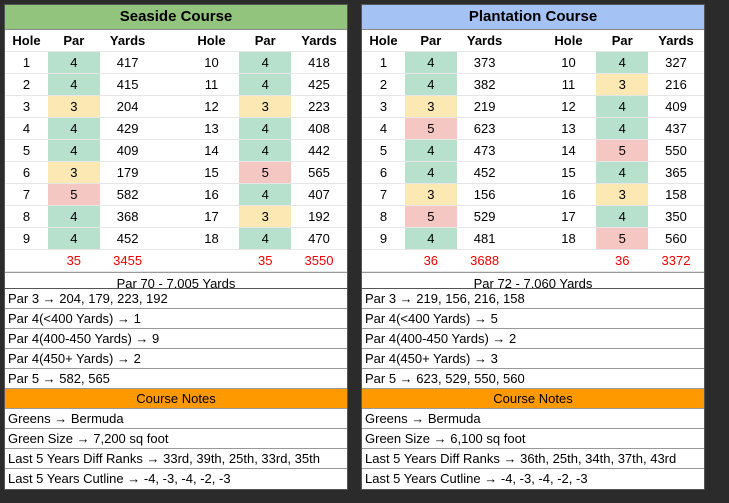  I want to click on back-yards-total: 3550, so click(319, 260).